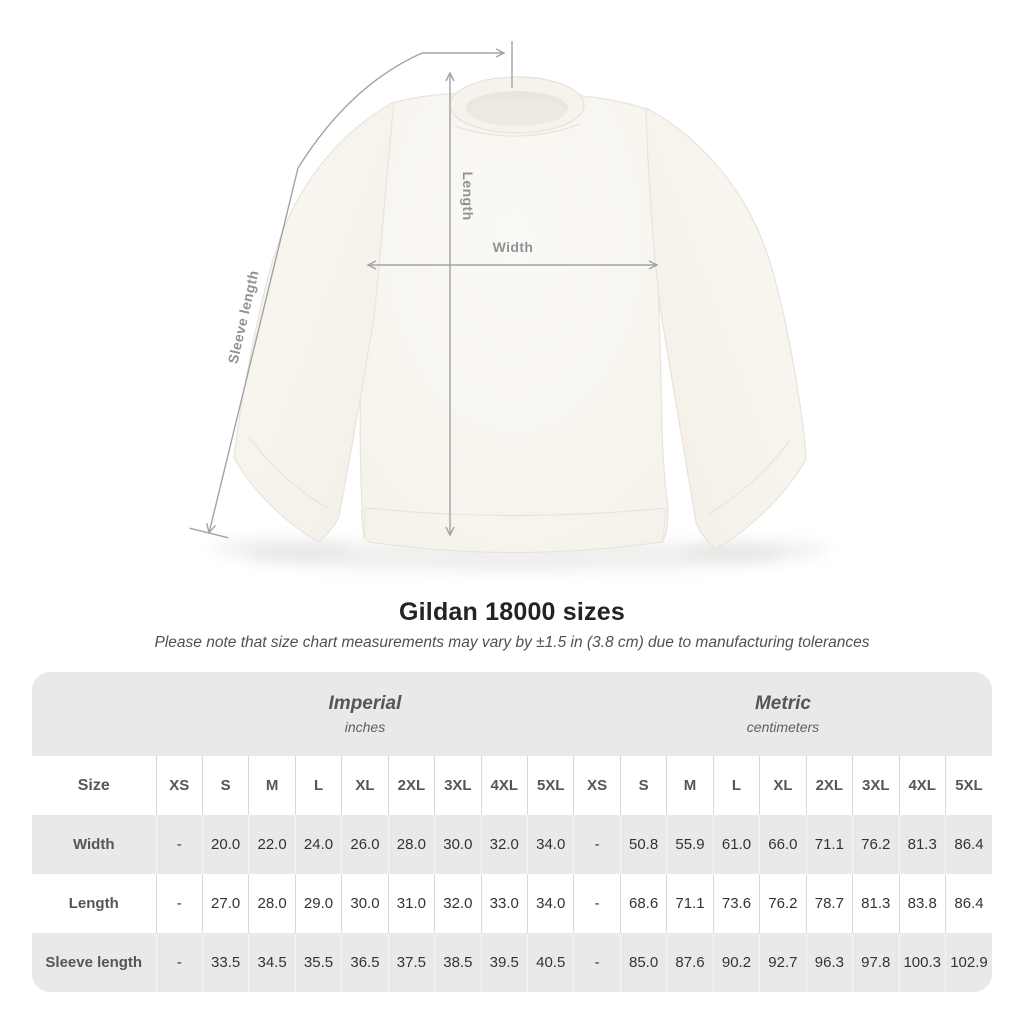 The image size is (1024, 1024). Describe the element at coordinates (365, 962) in the screenshot. I see `value-cell: 36.5` at that location.